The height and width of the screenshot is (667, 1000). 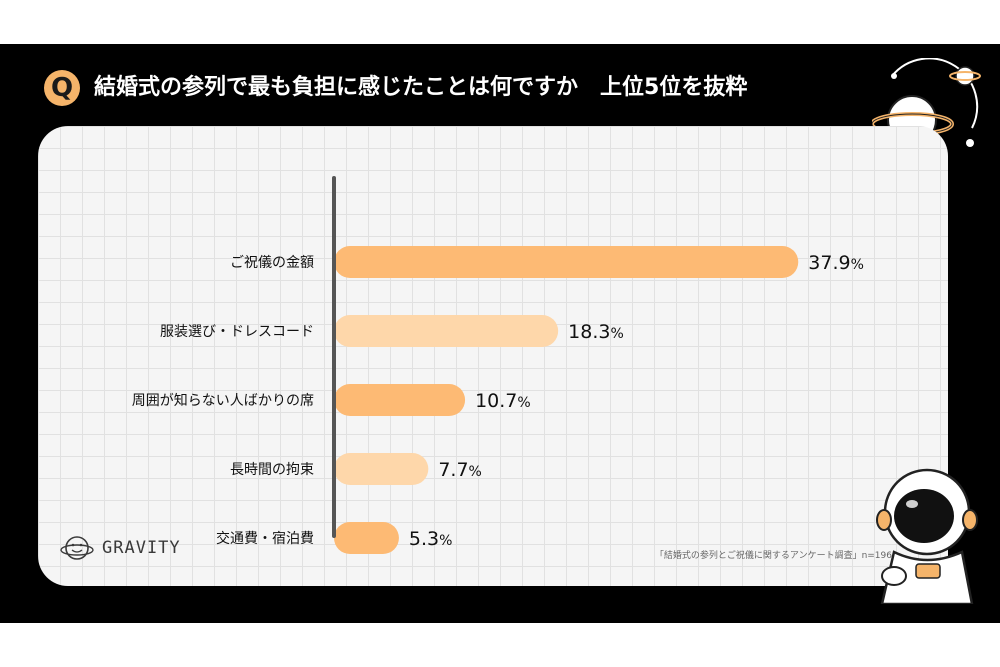 What do you see at coordinates (460, 470) in the screenshot?
I see `value-label: 7.7%` at bounding box center [460, 470].